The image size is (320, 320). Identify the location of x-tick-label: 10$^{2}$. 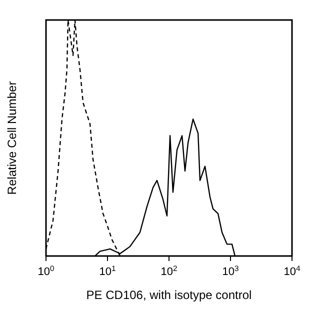
(169, 271).